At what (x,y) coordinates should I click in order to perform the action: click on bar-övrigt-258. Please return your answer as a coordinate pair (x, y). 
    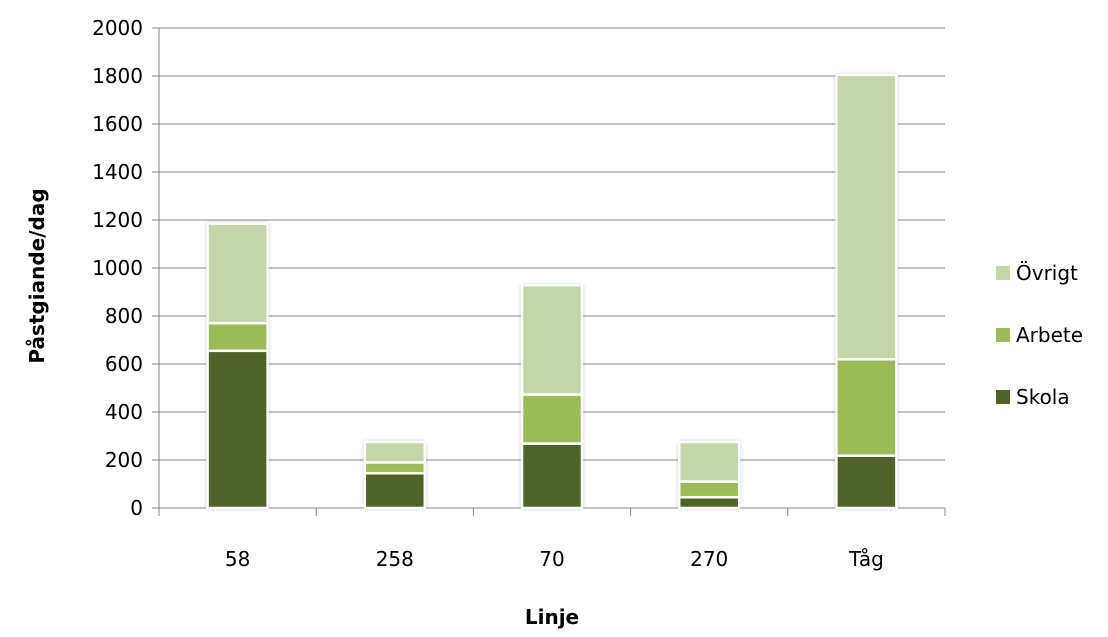
    Looking at the image, I should click on (395, 452).